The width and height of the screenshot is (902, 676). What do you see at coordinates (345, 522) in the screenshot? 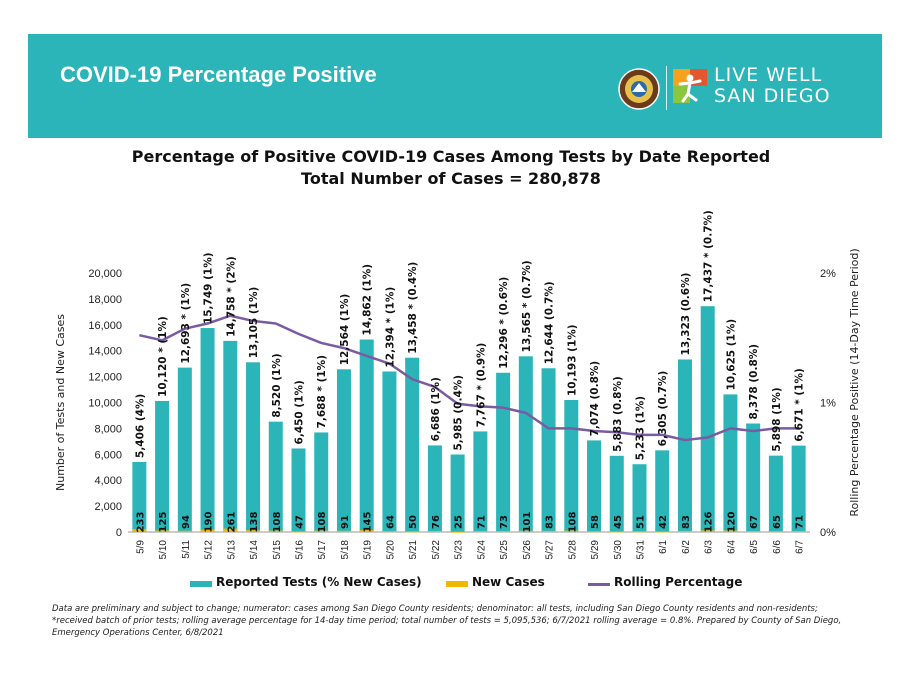
I see `new-cases-label: 91` at bounding box center [345, 522].